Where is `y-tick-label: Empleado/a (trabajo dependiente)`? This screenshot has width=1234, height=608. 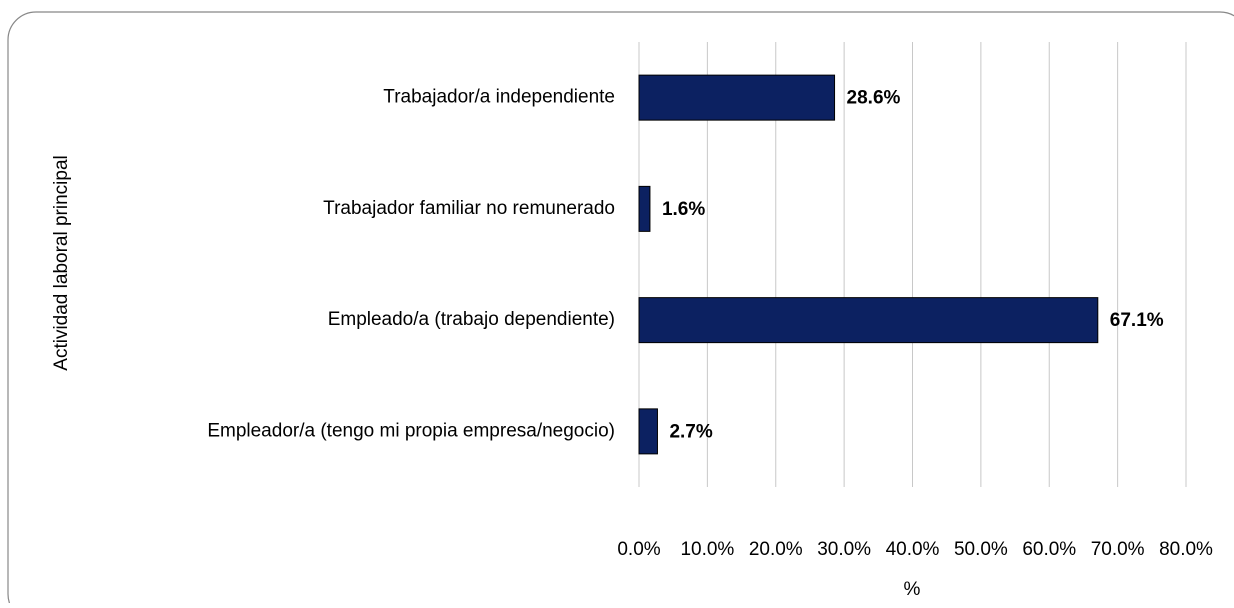 y-tick-label: Empleado/a (trabajo dependiente) is located at coordinates (471, 319).